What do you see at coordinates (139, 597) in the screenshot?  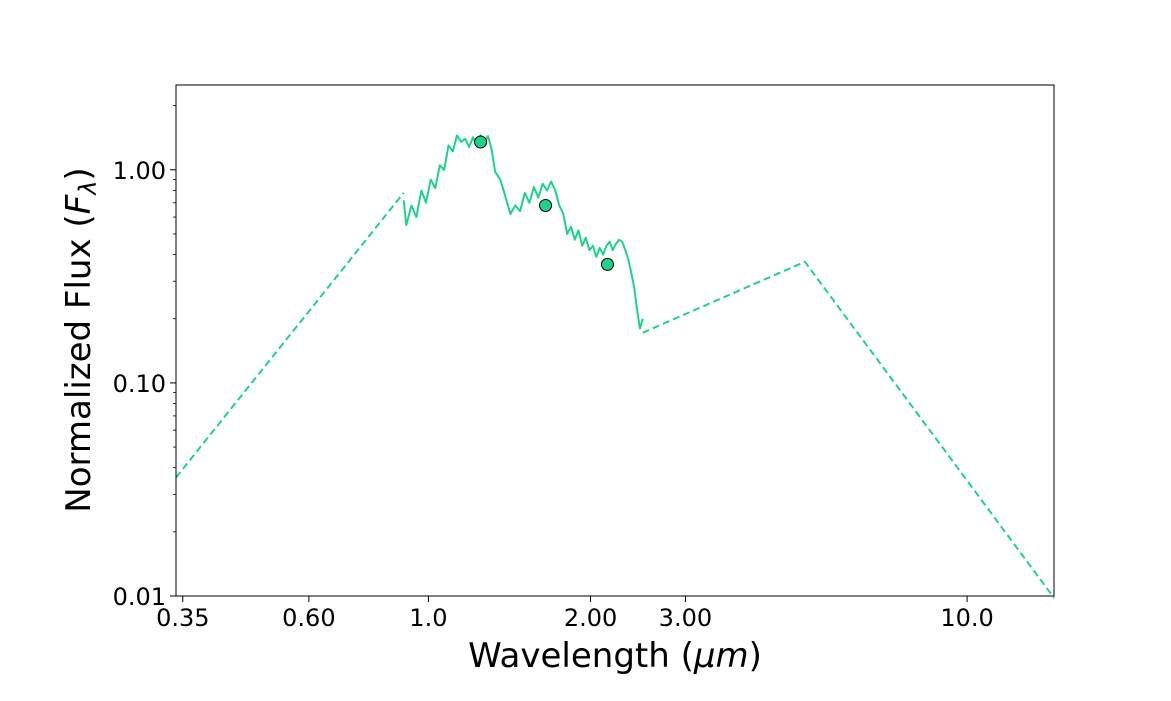 I see `y-tick-label-0: 0.01` at bounding box center [139, 597].